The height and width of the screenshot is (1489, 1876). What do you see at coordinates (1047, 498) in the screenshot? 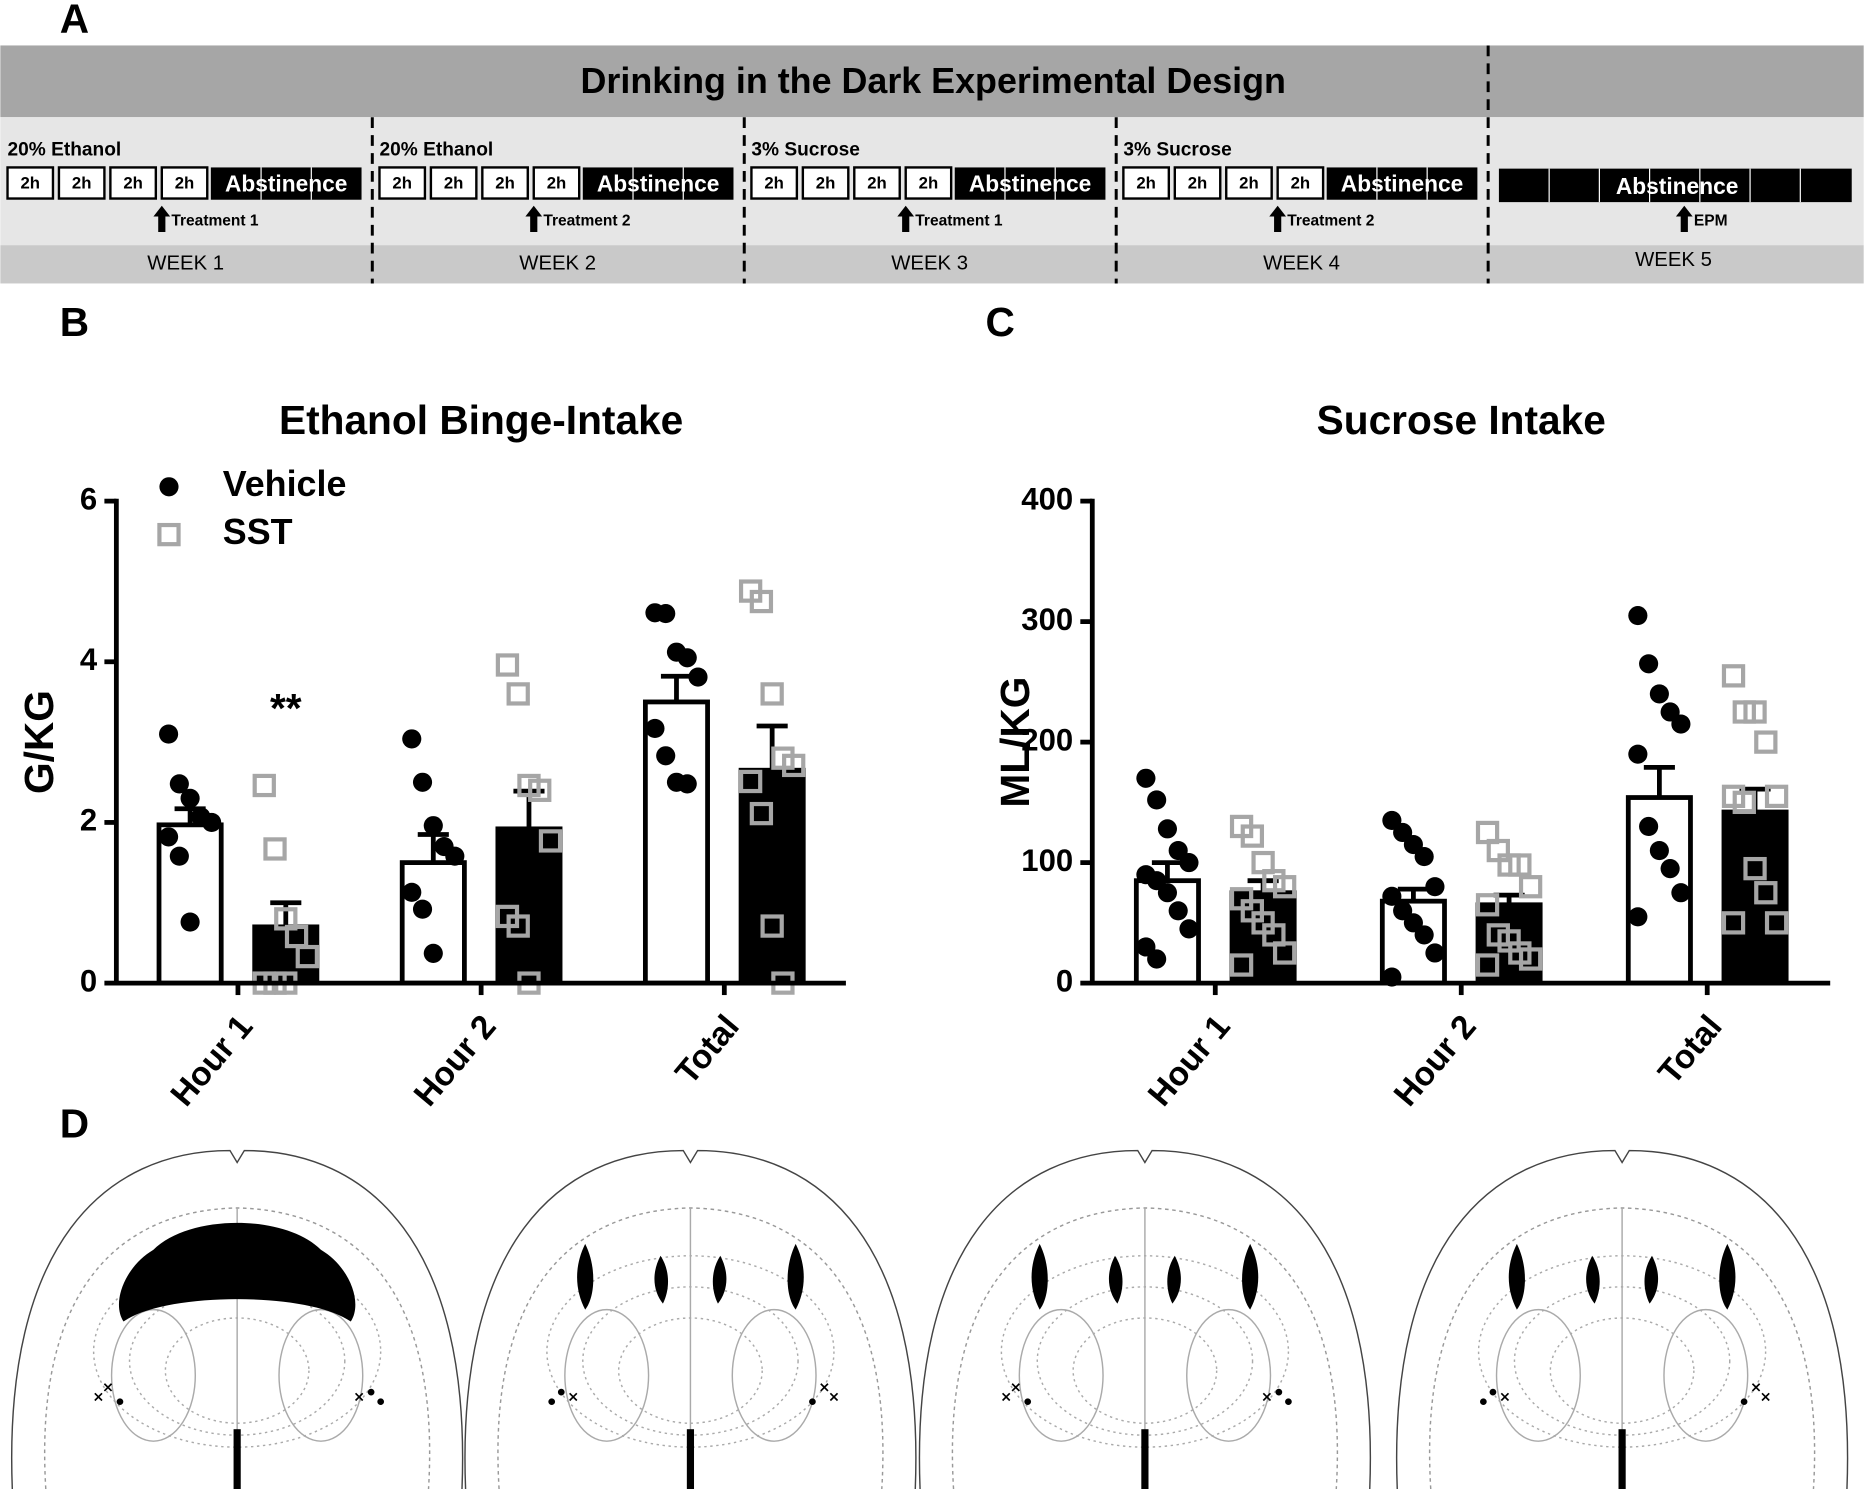
I see `y-tick-label: 400` at bounding box center [1047, 498].